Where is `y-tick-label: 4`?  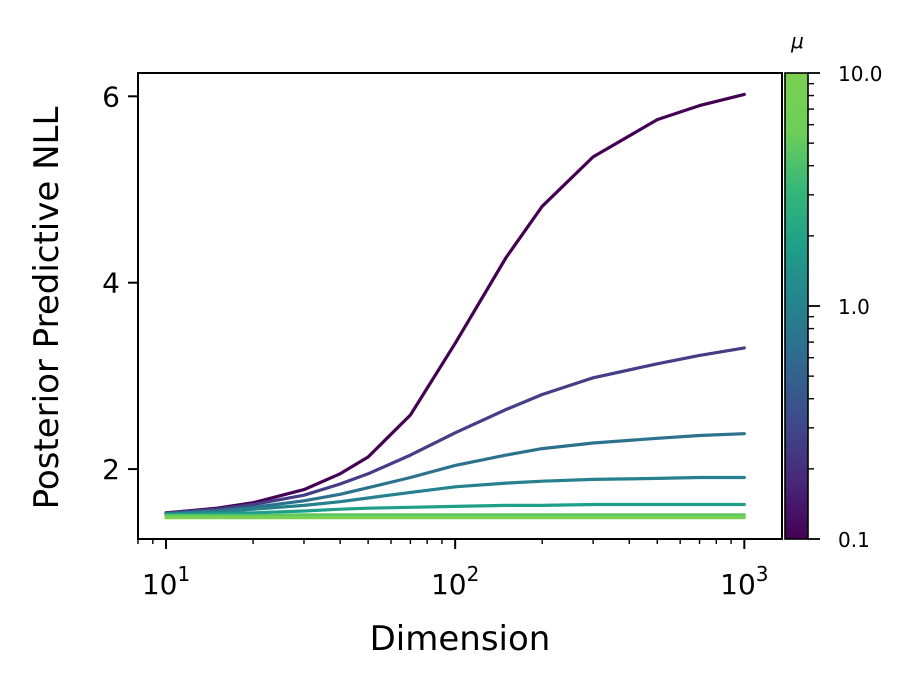
y-tick-label: 4 is located at coordinates (111, 283).